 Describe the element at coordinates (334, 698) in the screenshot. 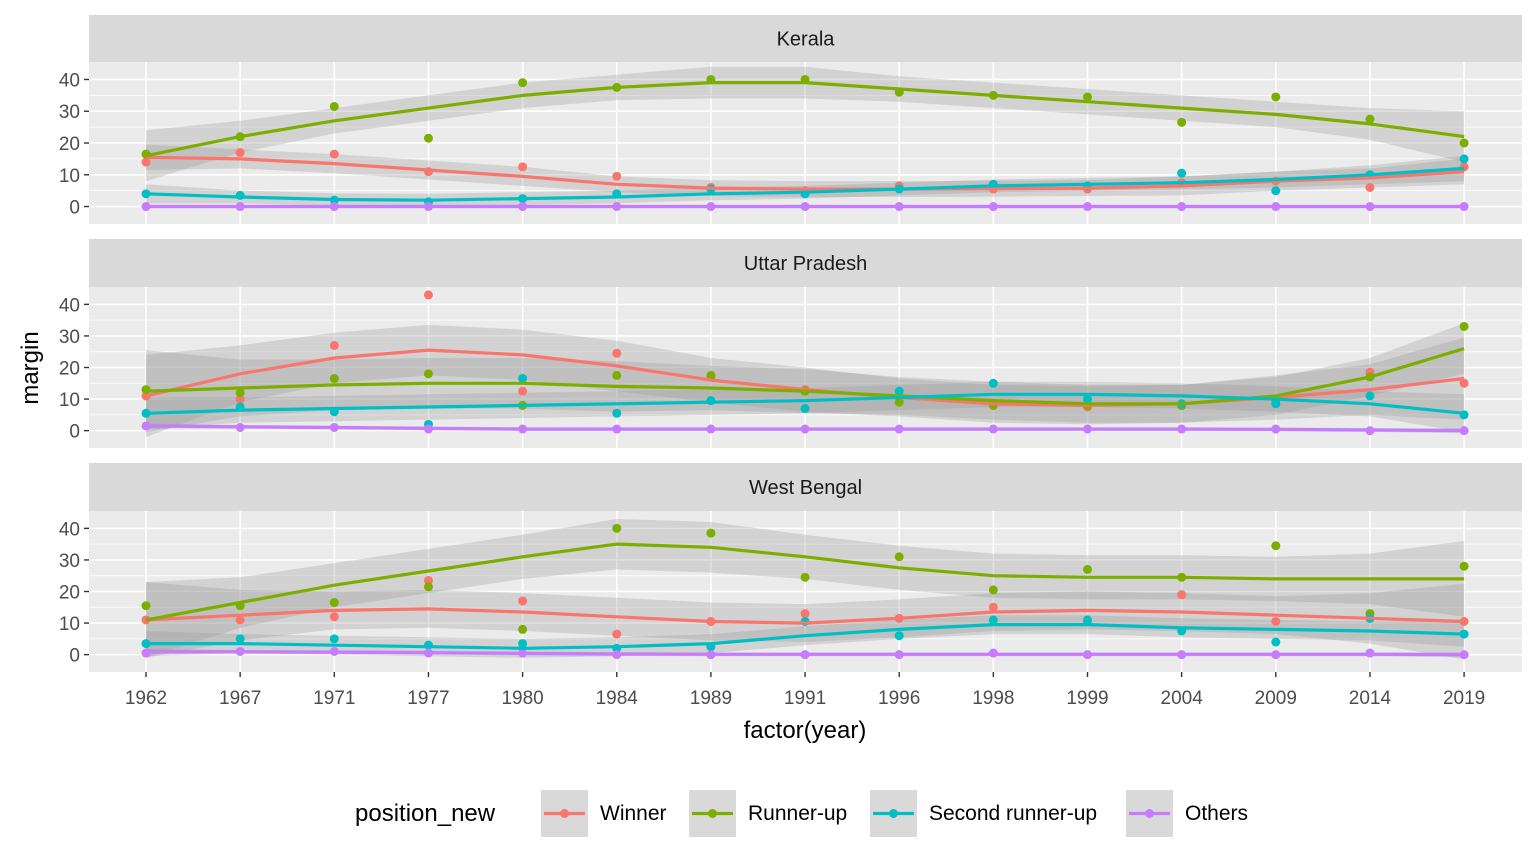

I see `x-tick-label: 1971` at that location.